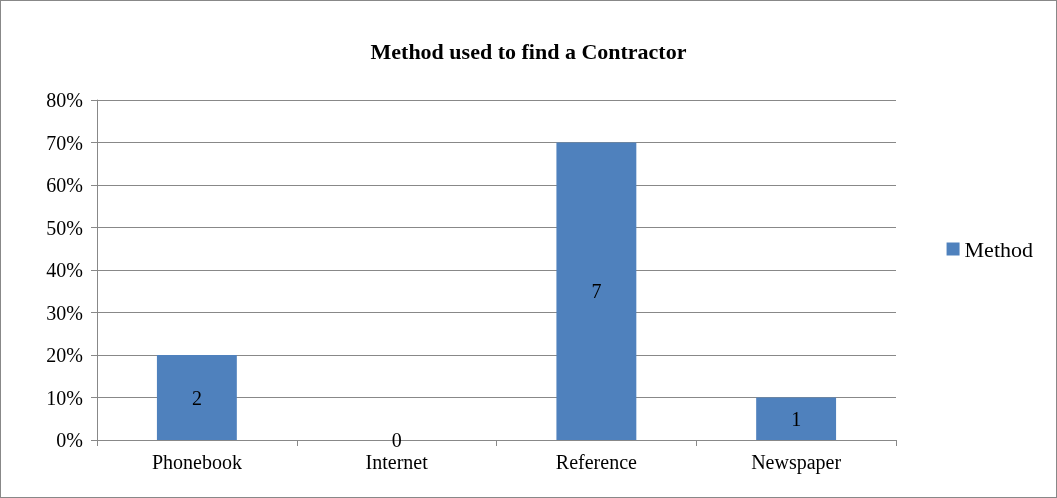 The height and width of the screenshot is (498, 1057). Describe the element at coordinates (528, 51) in the screenshot. I see `chart-title: Method used to find a Contractor` at that location.